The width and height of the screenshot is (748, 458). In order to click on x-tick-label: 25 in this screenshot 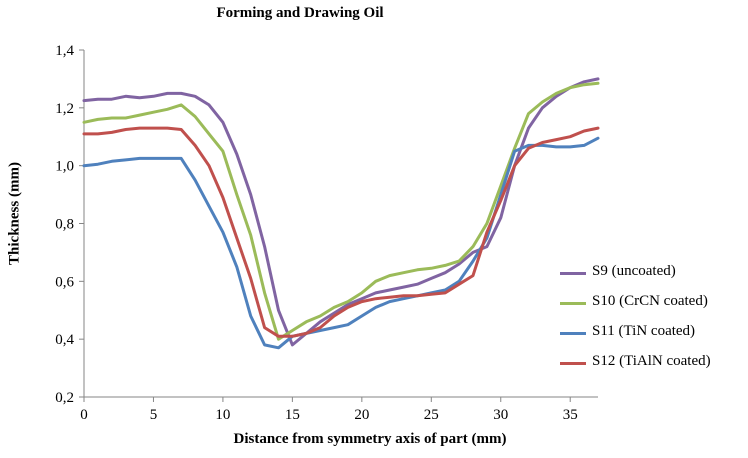, I will do `click(431, 415)`.